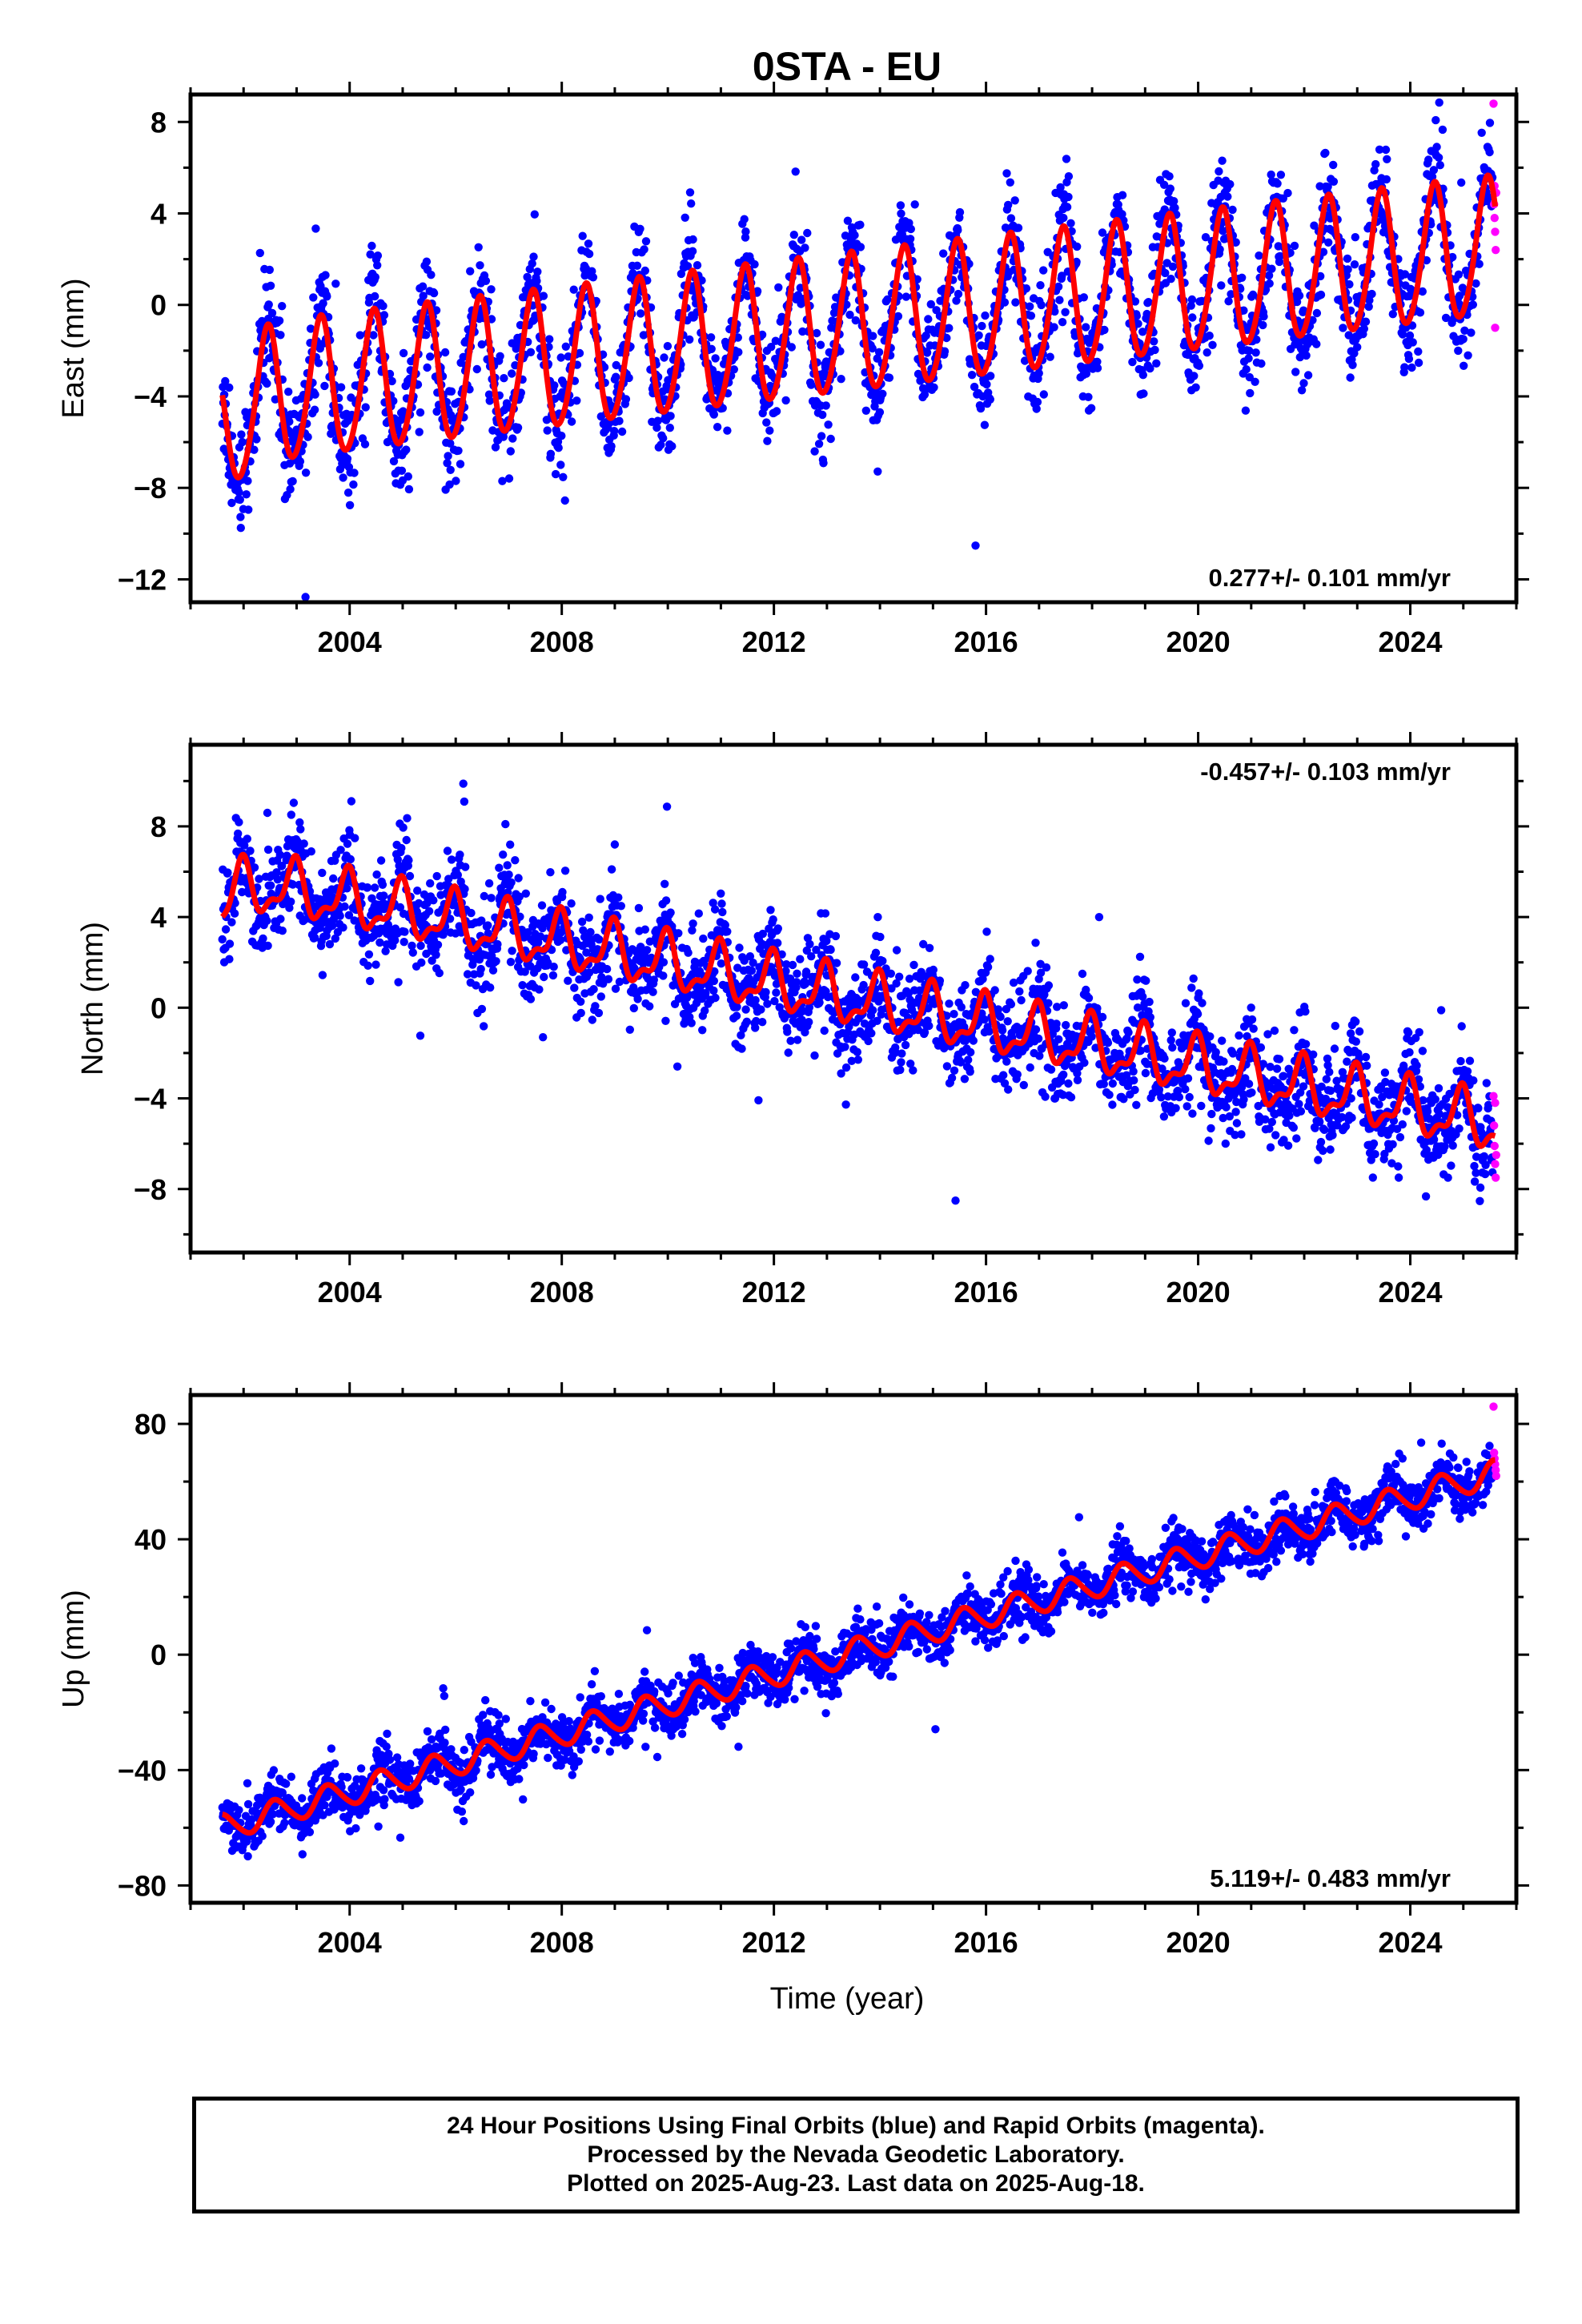 This screenshot has height=2324, width=1582. What do you see at coordinates (1198, 641) in the screenshot?
I see `east-x-tick-label: 2020` at bounding box center [1198, 641].